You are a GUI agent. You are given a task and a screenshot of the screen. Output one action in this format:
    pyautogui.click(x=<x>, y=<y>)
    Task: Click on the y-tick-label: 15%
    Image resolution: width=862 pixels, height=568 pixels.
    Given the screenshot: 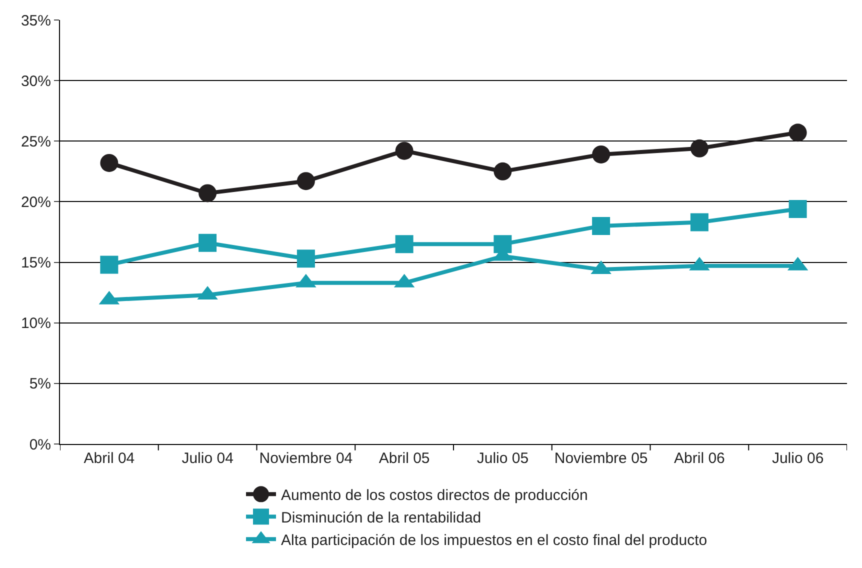 What is the action you would take?
    pyautogui.click(x=35, y=263)
    